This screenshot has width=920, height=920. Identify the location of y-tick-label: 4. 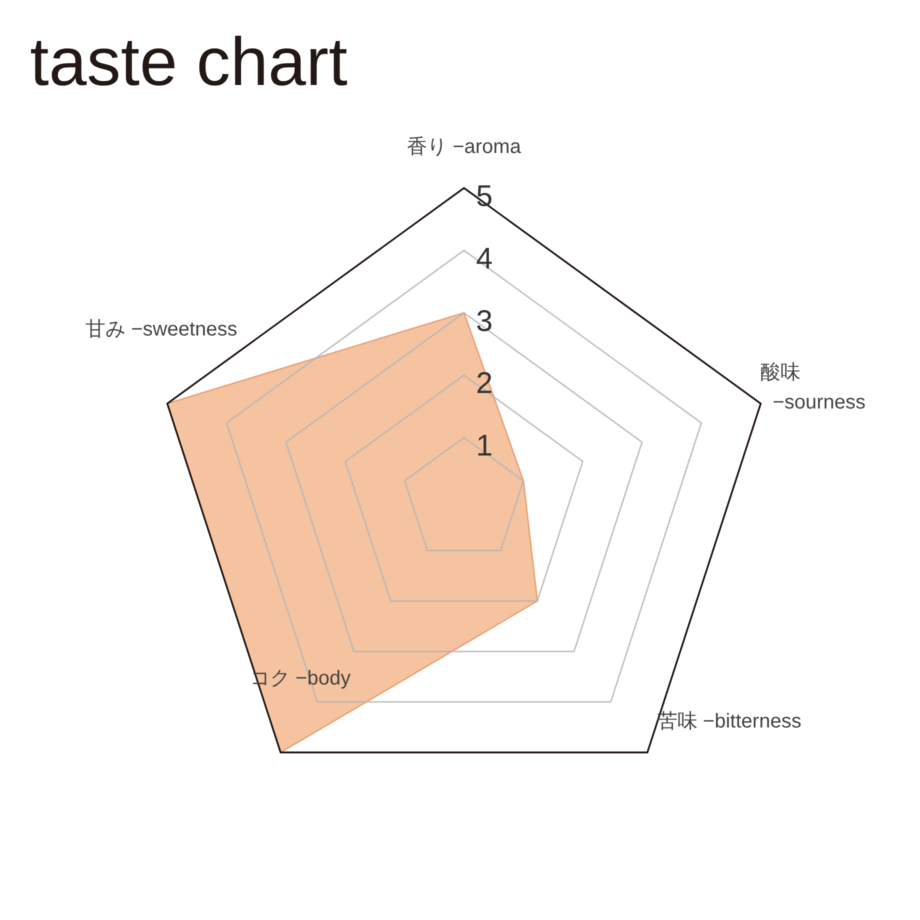
(484, 259).